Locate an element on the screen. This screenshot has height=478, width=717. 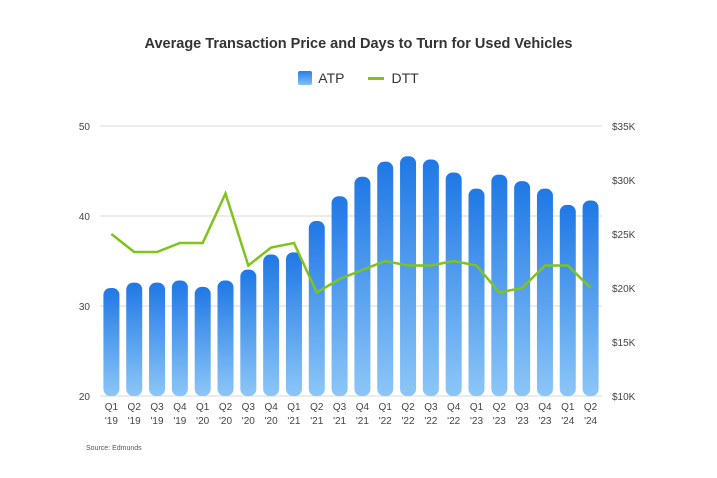
legend-item-dtt: DTT is located at coordinates (393, 78).